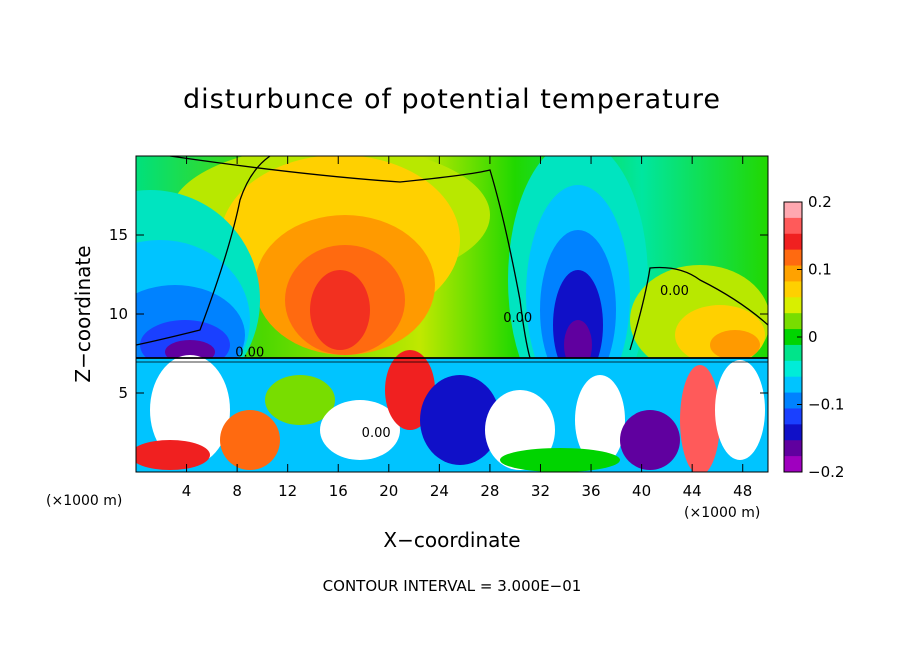 The image size is (904, 654). I want to click on x-unit-label-right: (×1000 m), so click(722, 513).